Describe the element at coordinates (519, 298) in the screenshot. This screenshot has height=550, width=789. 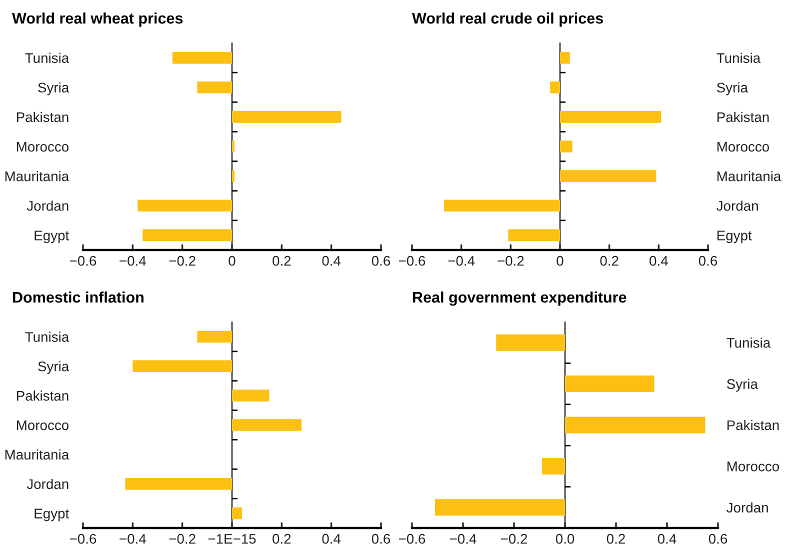
I see `chart-title: Real government expenditure` at that location.